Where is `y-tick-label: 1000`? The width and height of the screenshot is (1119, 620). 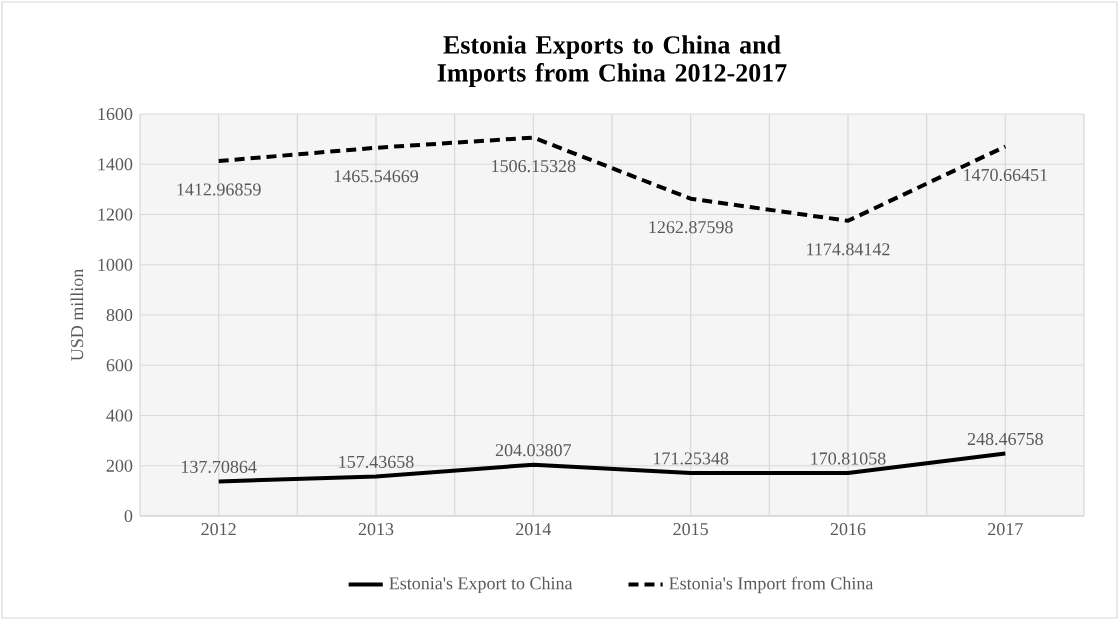 y-tick-label: 1000 is located at coordinates (115, 264).